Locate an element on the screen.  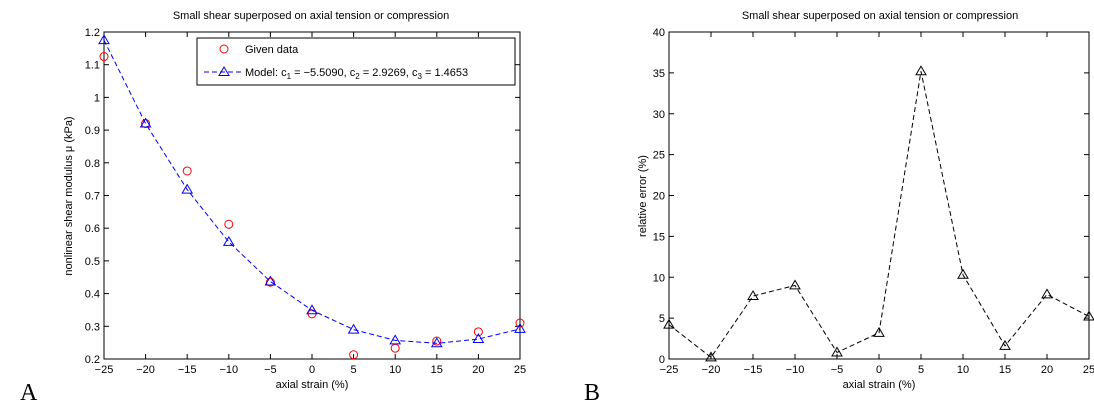
y-tick-label: 1.2 is located at coordinates (92, 33).